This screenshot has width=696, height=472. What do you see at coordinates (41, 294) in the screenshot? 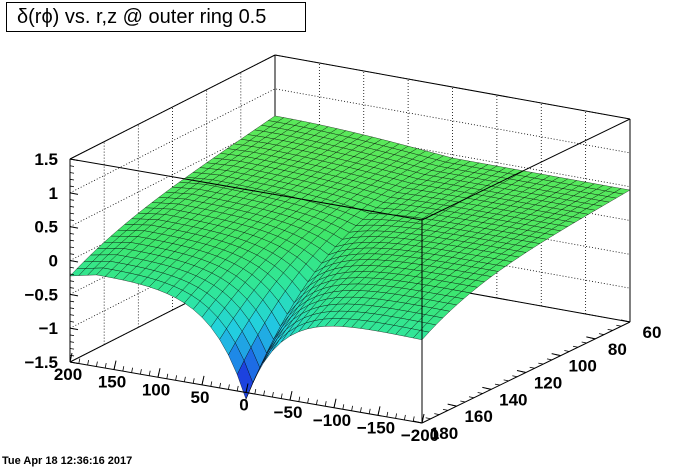
I see `z-tick-label: −0.5` at bounding box center [41, 294].